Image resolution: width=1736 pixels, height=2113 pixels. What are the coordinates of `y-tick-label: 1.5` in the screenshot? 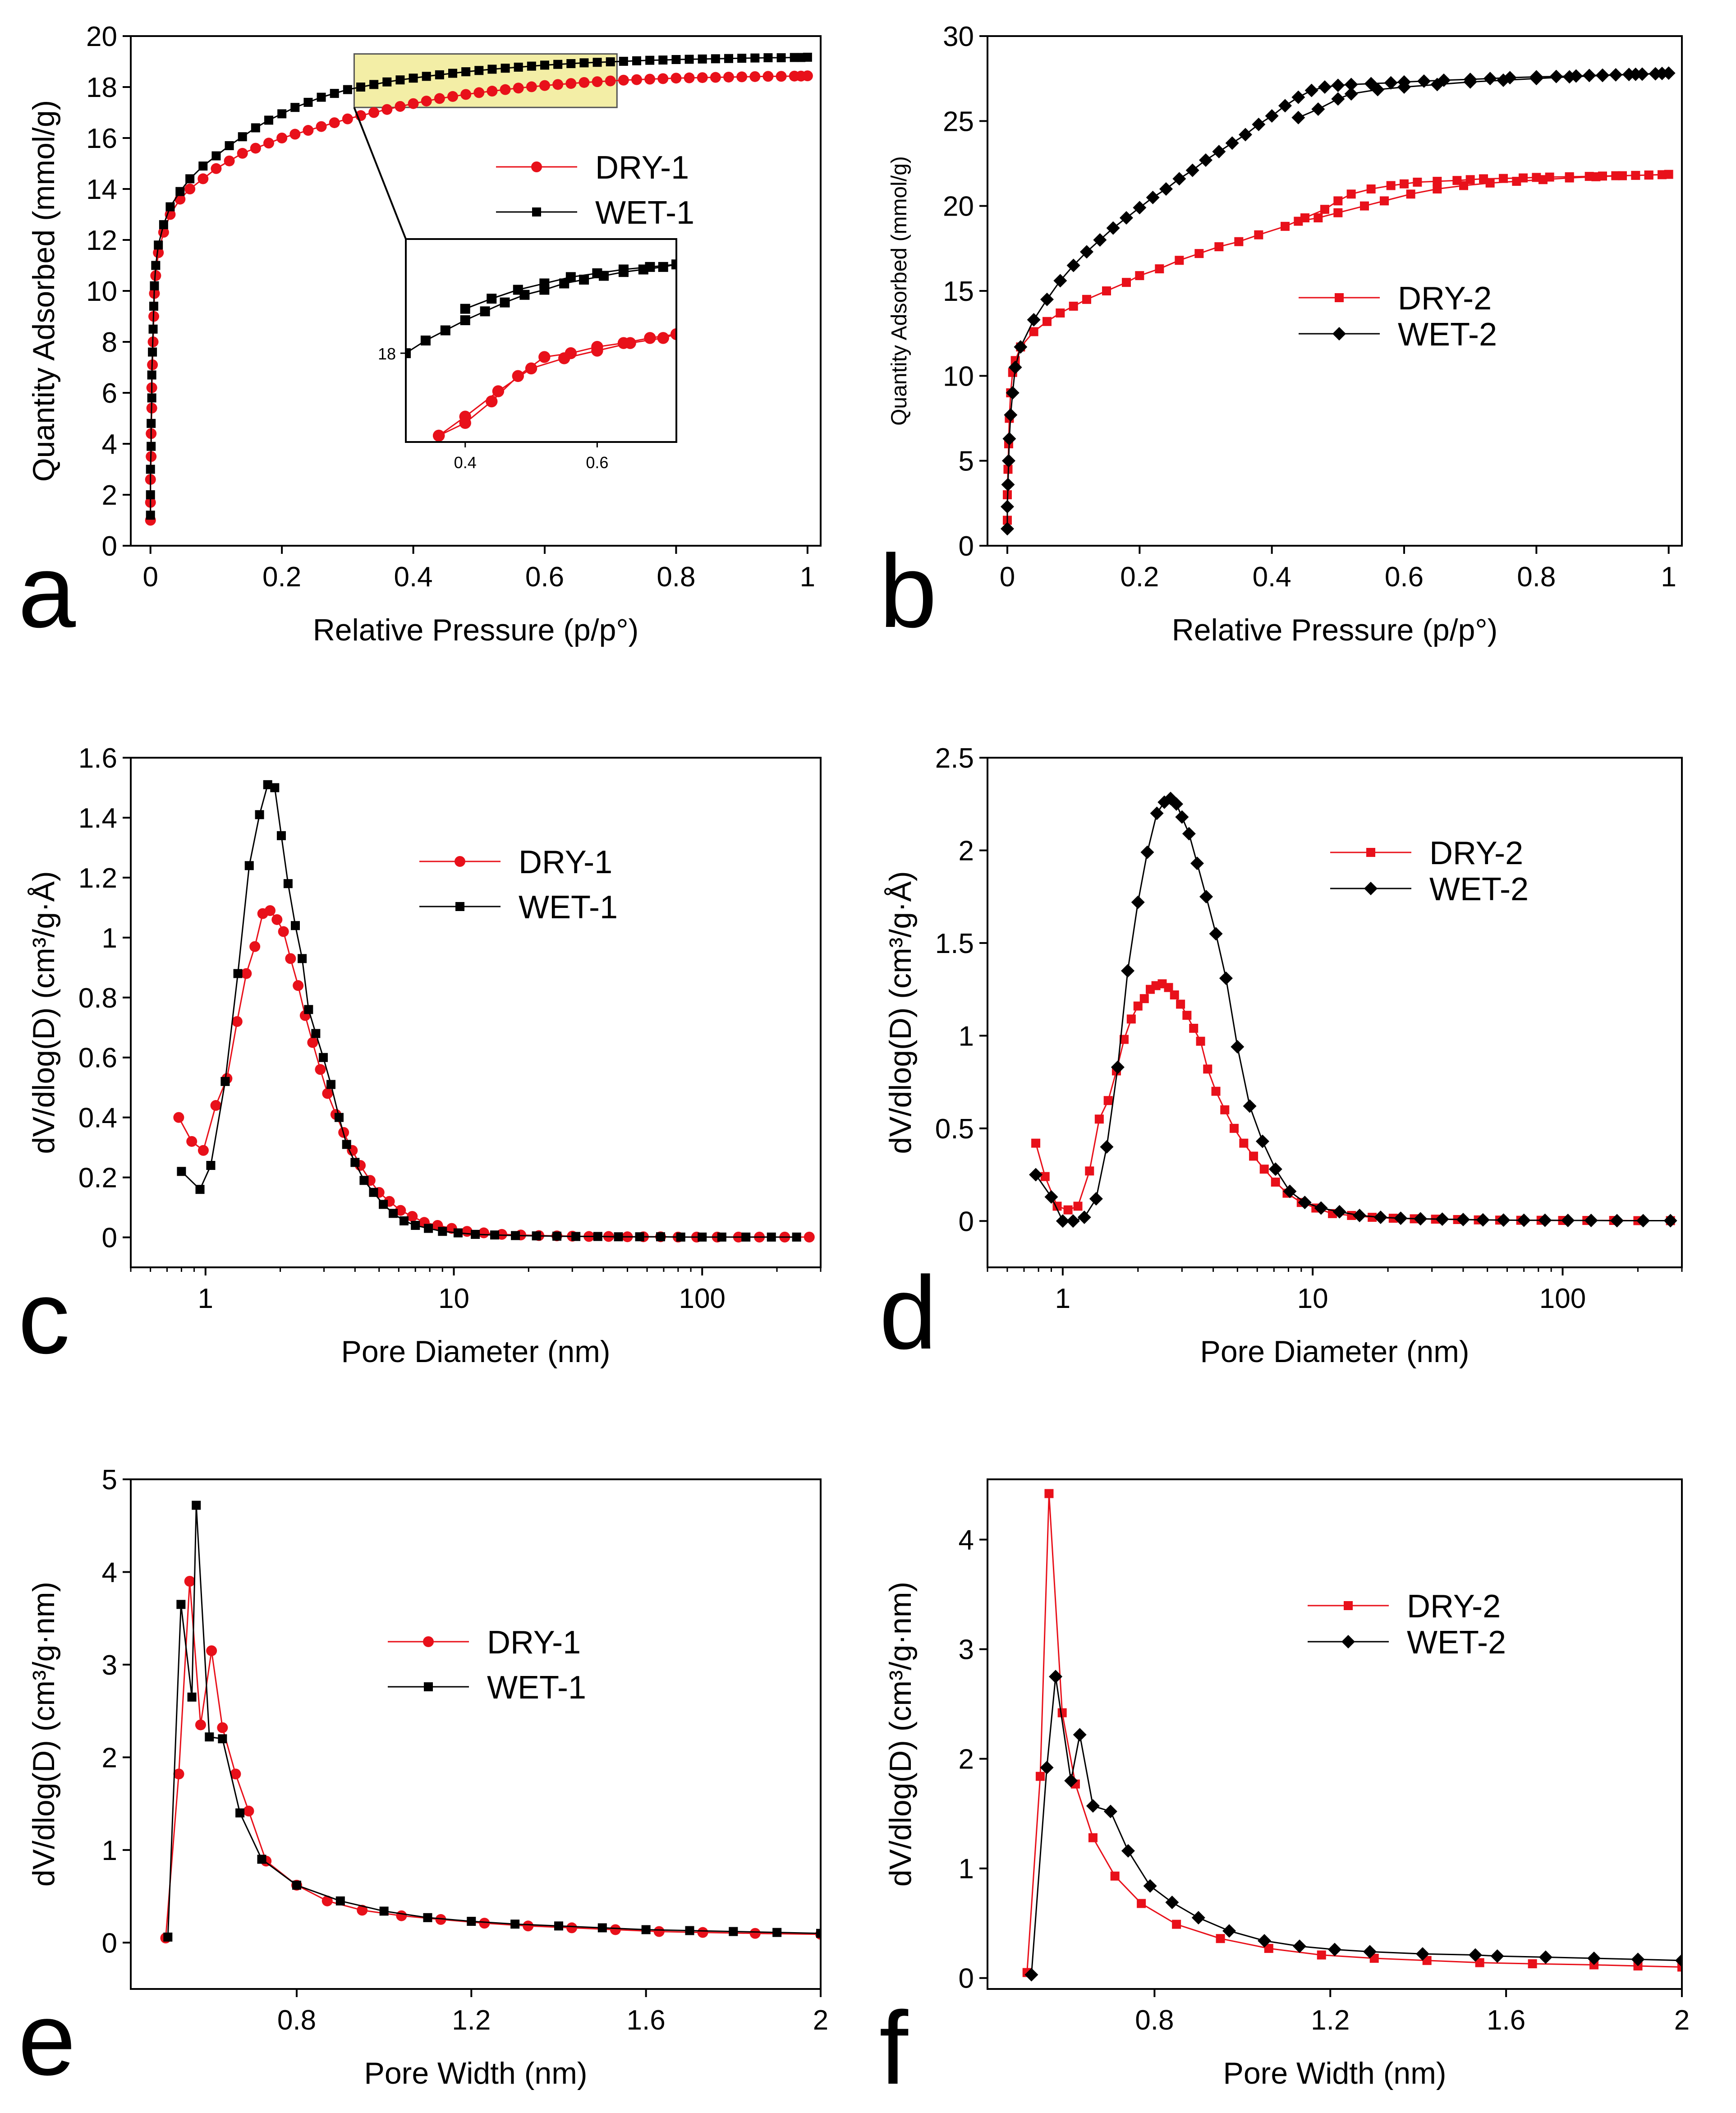 It's located at (954, 943).